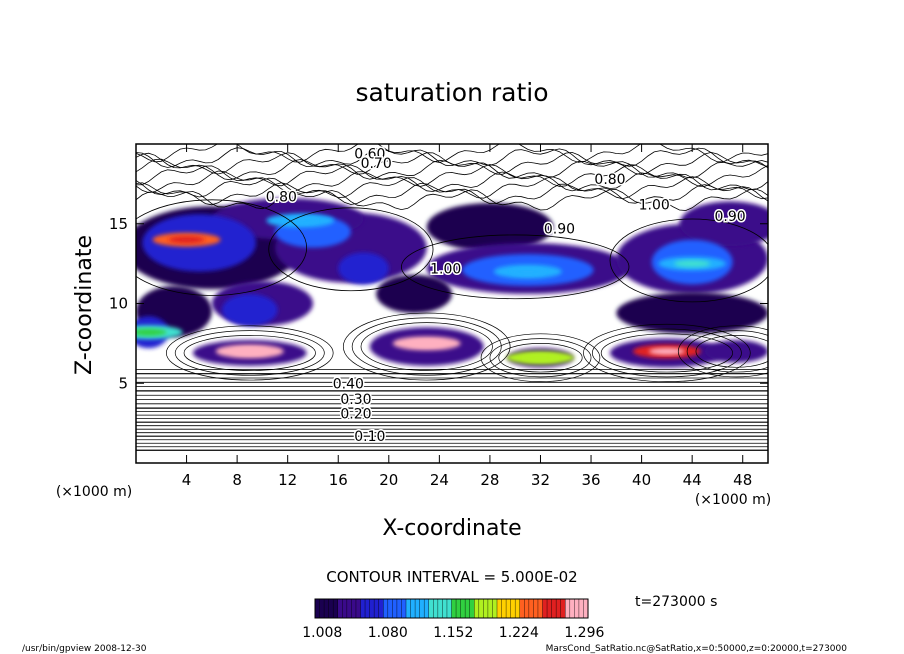  Describe the element at coordinates (94, 492) in the screenshot. I see `y-axis-unit: (×1000 m)` at that location.